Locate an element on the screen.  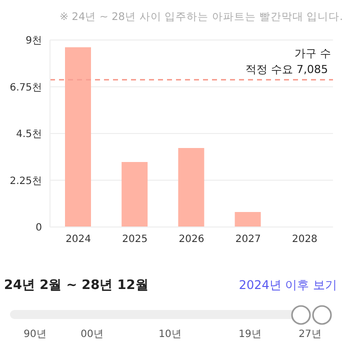
x-tick-label: 2027 is located at coordinates (248, 240).